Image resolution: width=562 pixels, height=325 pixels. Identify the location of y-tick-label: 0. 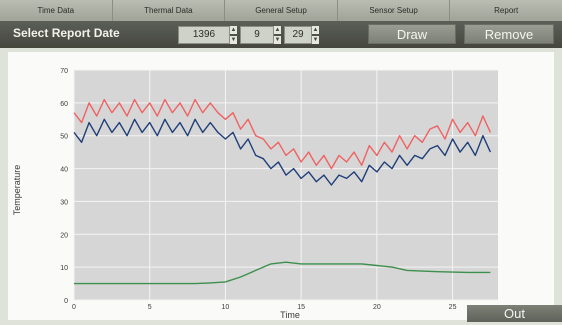
(66, 301).